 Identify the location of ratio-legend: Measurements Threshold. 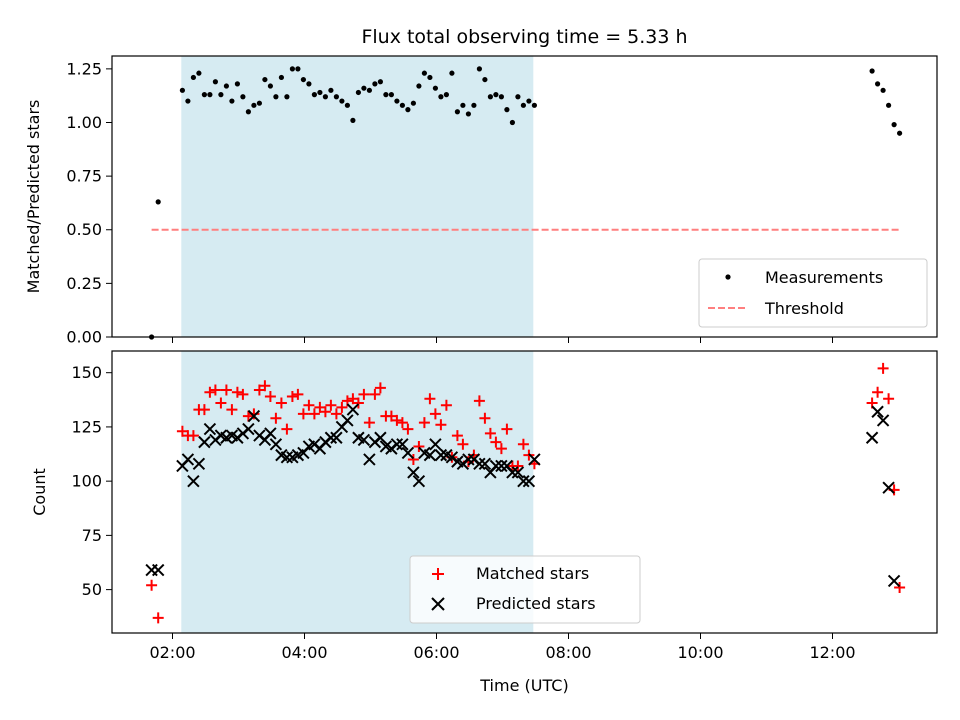
(813, 293).